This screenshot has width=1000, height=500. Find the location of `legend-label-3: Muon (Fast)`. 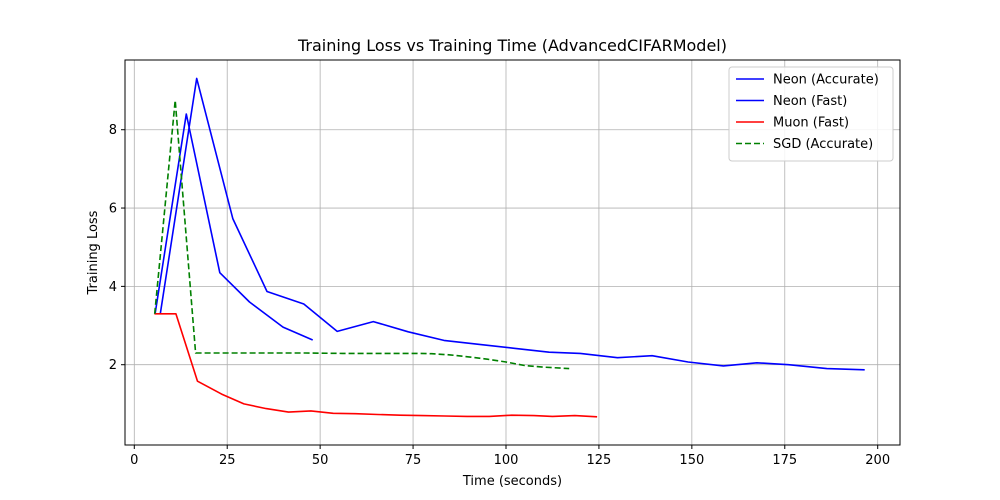

legend-label-3: Muon (Fast) is located at coordinates (811, 123).